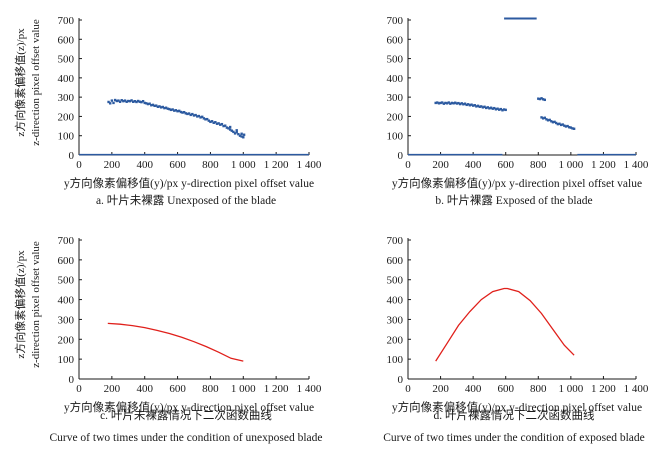  I want to click on x-tick-label: 400, so click(473, 389).